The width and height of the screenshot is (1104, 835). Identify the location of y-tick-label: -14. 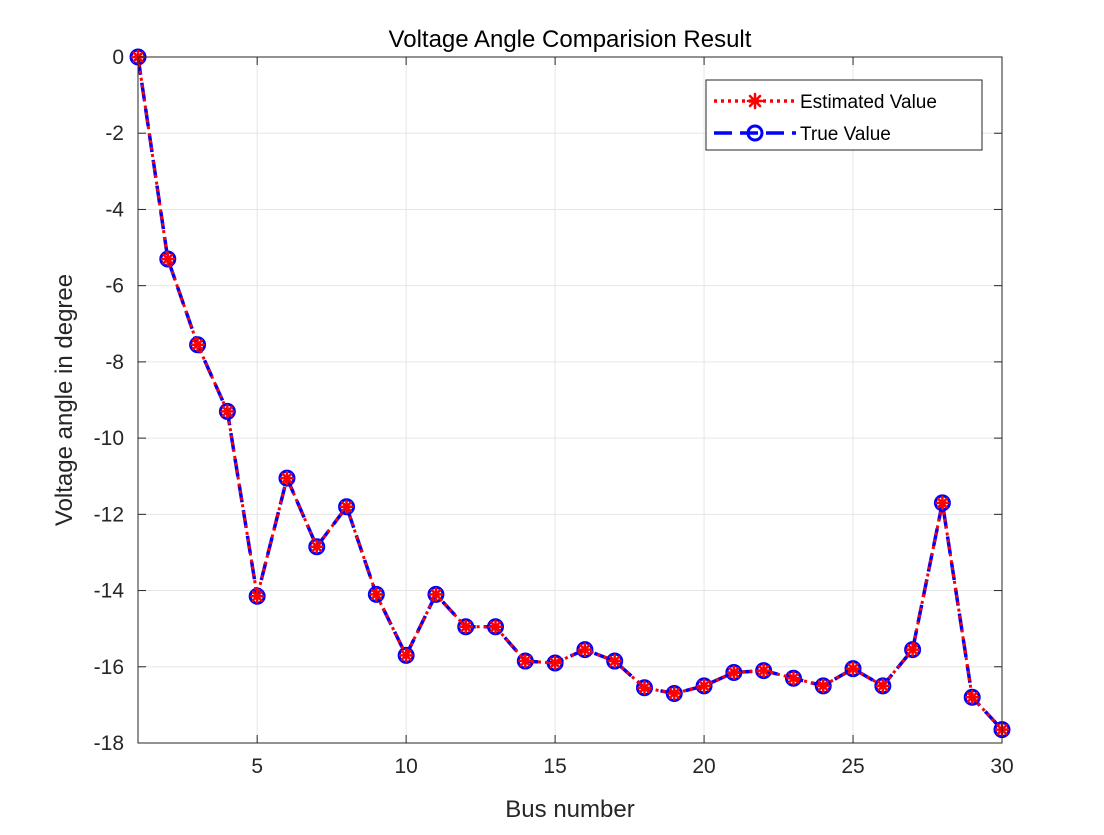
(109, 591).